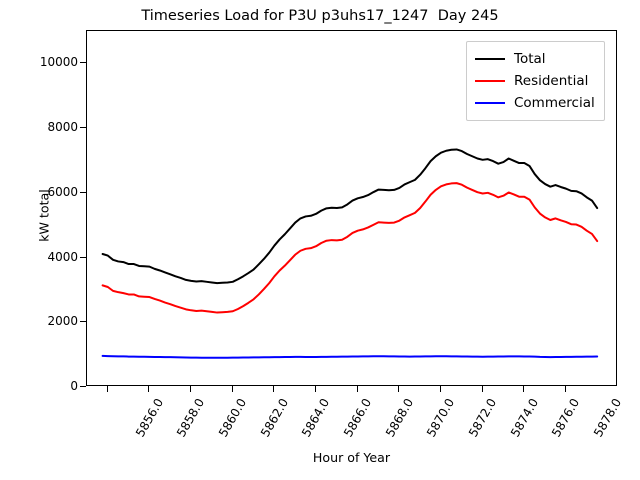  What do you see at coordinates (191, 418) in the screenshot?
I see `x-axis-tick-label: 5858.0` at bounding box center [191, 418].